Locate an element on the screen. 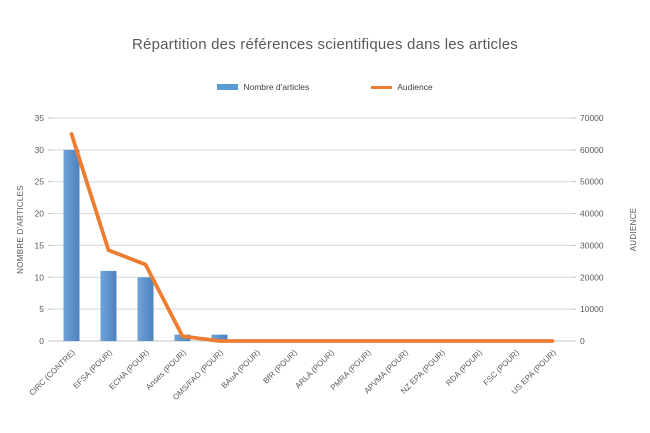  bar-OMS/FAO (POUR) is located at coordinates (219, 337).